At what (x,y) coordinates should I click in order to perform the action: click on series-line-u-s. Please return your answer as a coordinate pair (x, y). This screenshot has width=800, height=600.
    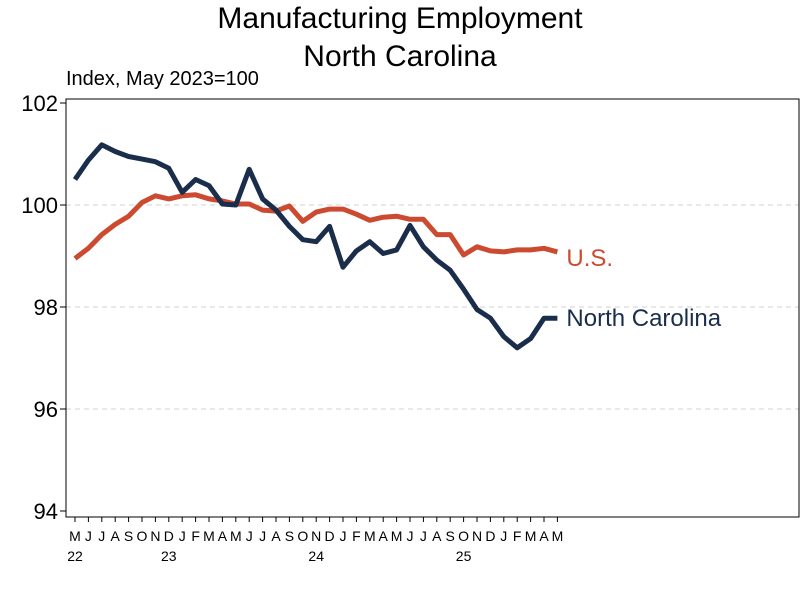
    Looking at the image, I should click on (316, 226).